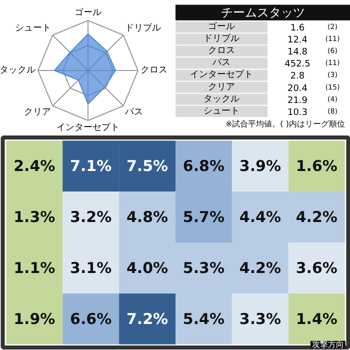 The height and width of the screenshot is (350, 350). Describe the element at coordinates (221, 51) in the screenshot. I see `category-label: クロス` at that location.